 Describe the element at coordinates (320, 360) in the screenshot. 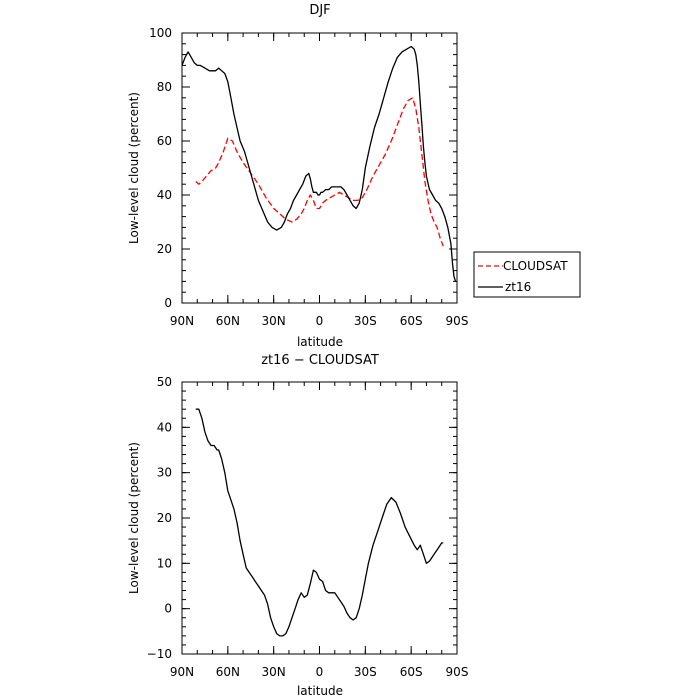

I see `chart-title: zt16 − CLOUDSAT` at that location.